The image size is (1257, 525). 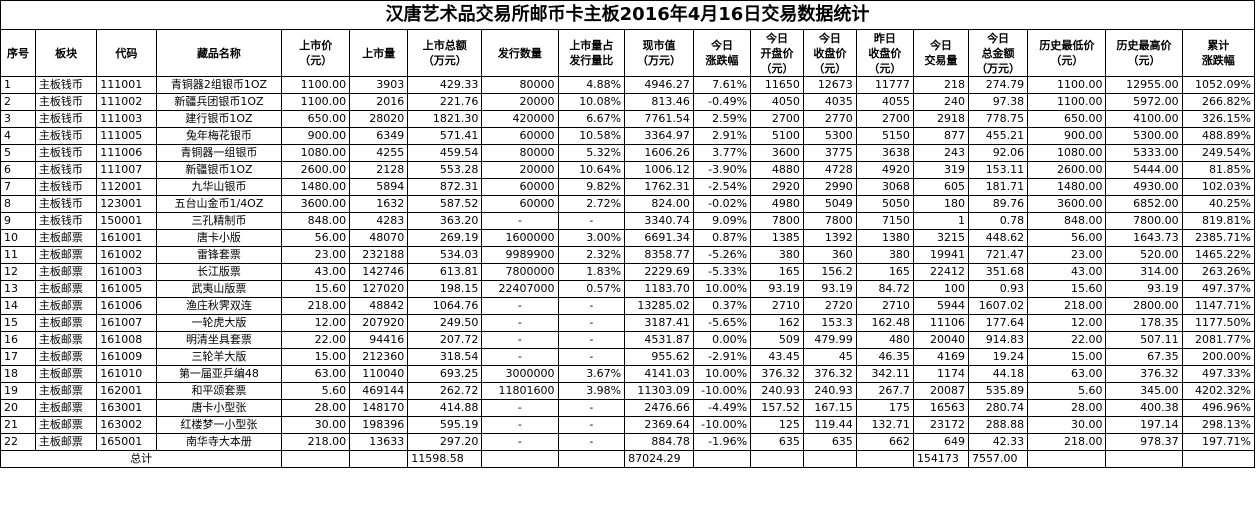 What do you see at coordinates (884, 289) in the screenshot?
I see `table-cell: 84.72` at bounding box center [884, 289].